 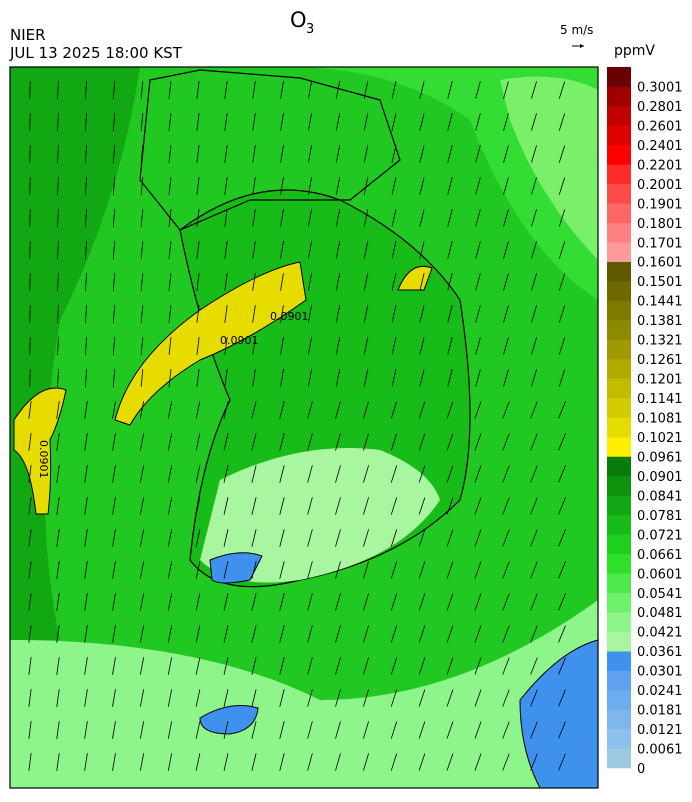 I want to click on colorbar-label: 0.0241, so click(x=660, y=691).